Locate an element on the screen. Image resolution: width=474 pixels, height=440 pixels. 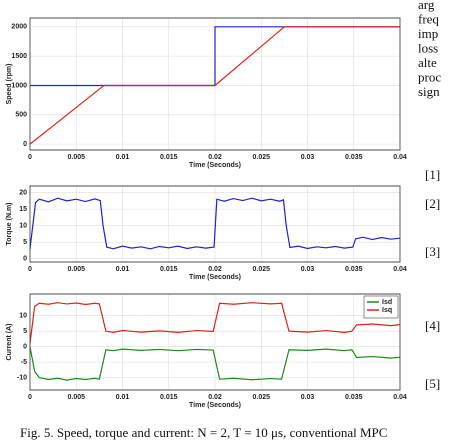
body-text-fragment: freq is located at coordinates (428, 18).